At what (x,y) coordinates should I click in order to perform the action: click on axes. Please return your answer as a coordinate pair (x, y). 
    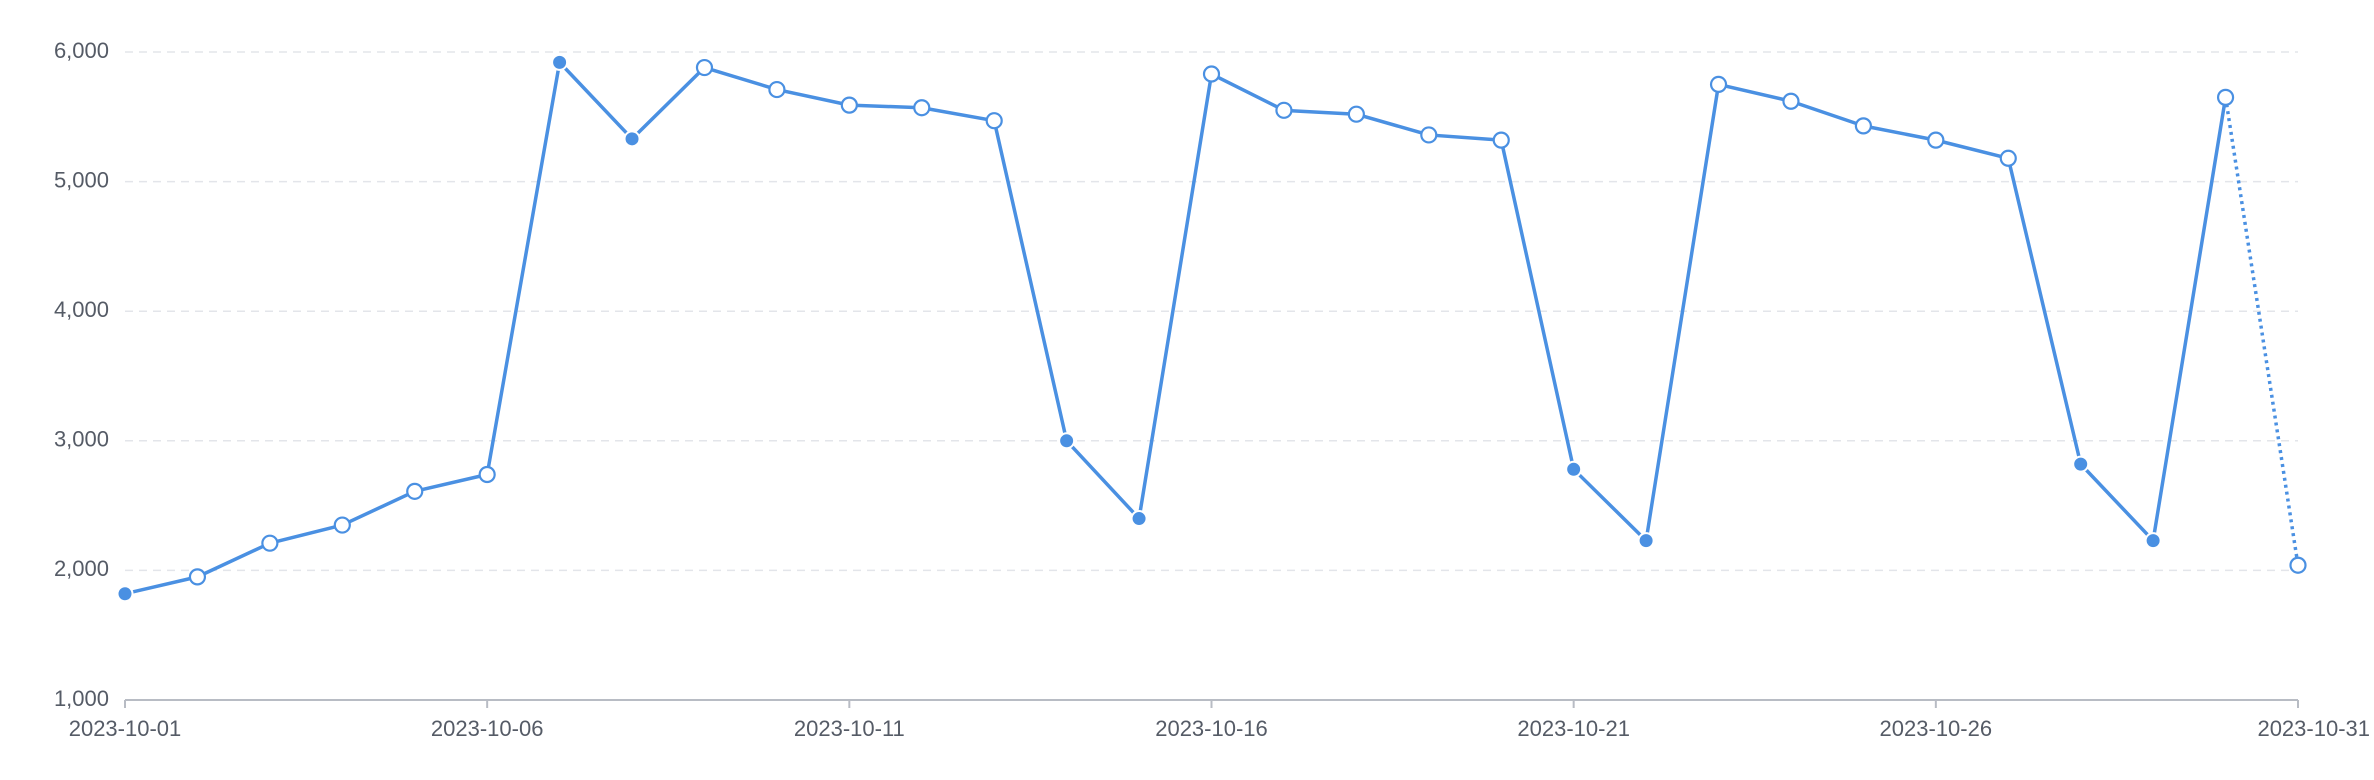
    Looking at the image, I should click on (1211, 703).